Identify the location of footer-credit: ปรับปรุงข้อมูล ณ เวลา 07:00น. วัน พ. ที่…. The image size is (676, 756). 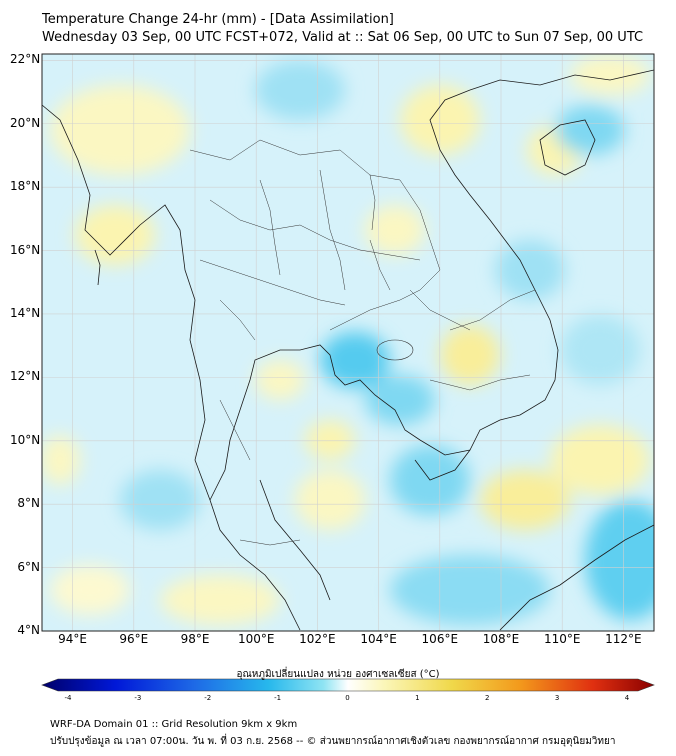
(333, 741).